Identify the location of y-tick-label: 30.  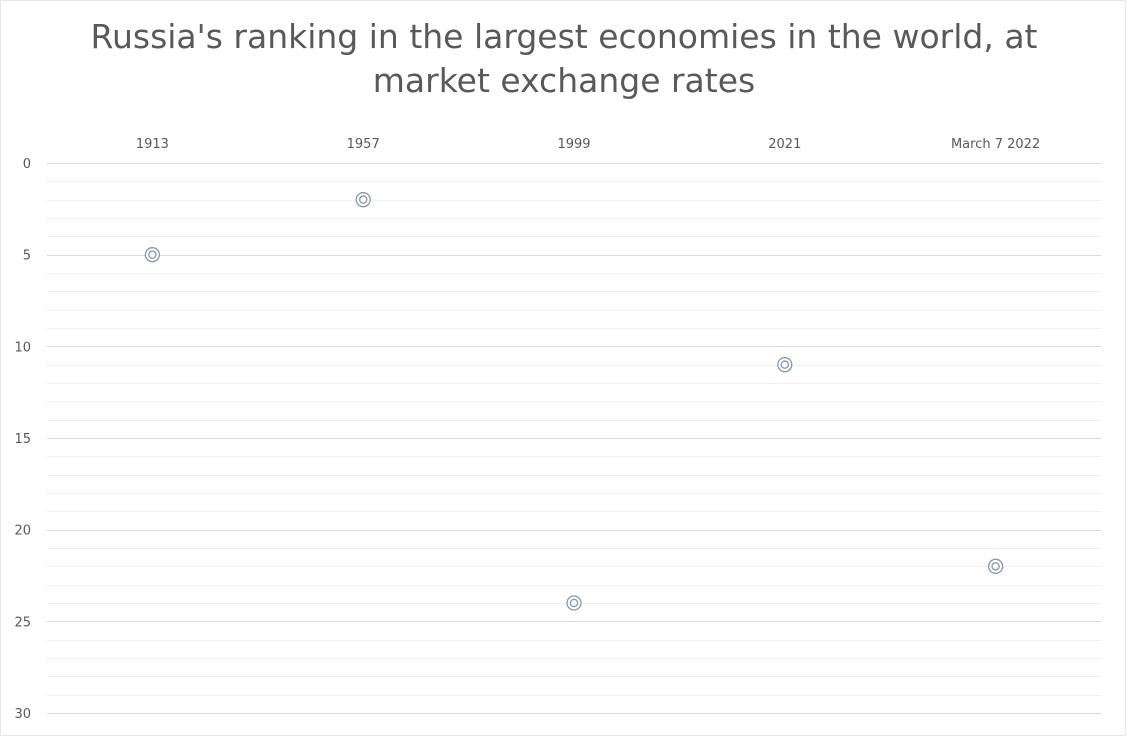
(22, 714).